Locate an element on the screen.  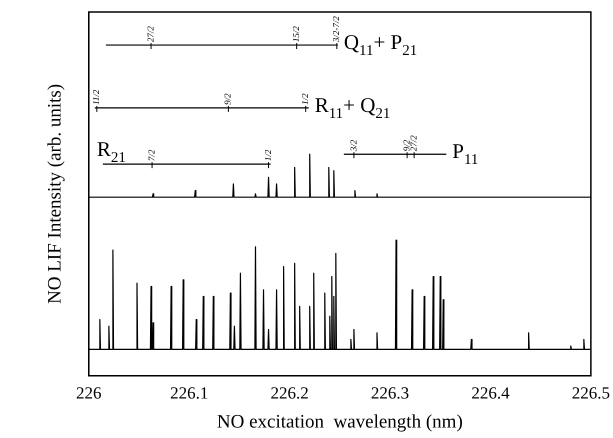
x-tick-label: 226.5 is located at coordinates (591, 392).